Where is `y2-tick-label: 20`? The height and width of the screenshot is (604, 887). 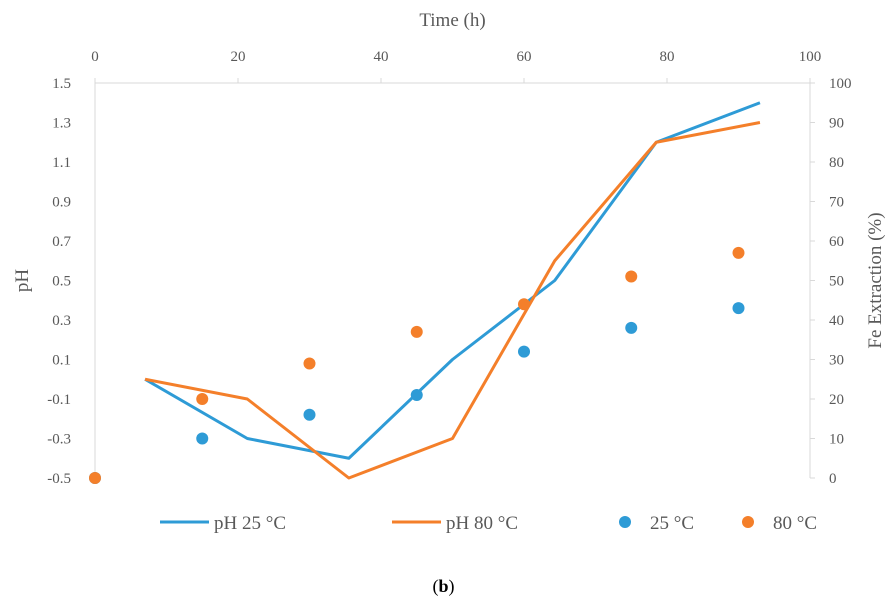
y2-tick-label: 20 is located at coordinates (836, 400).